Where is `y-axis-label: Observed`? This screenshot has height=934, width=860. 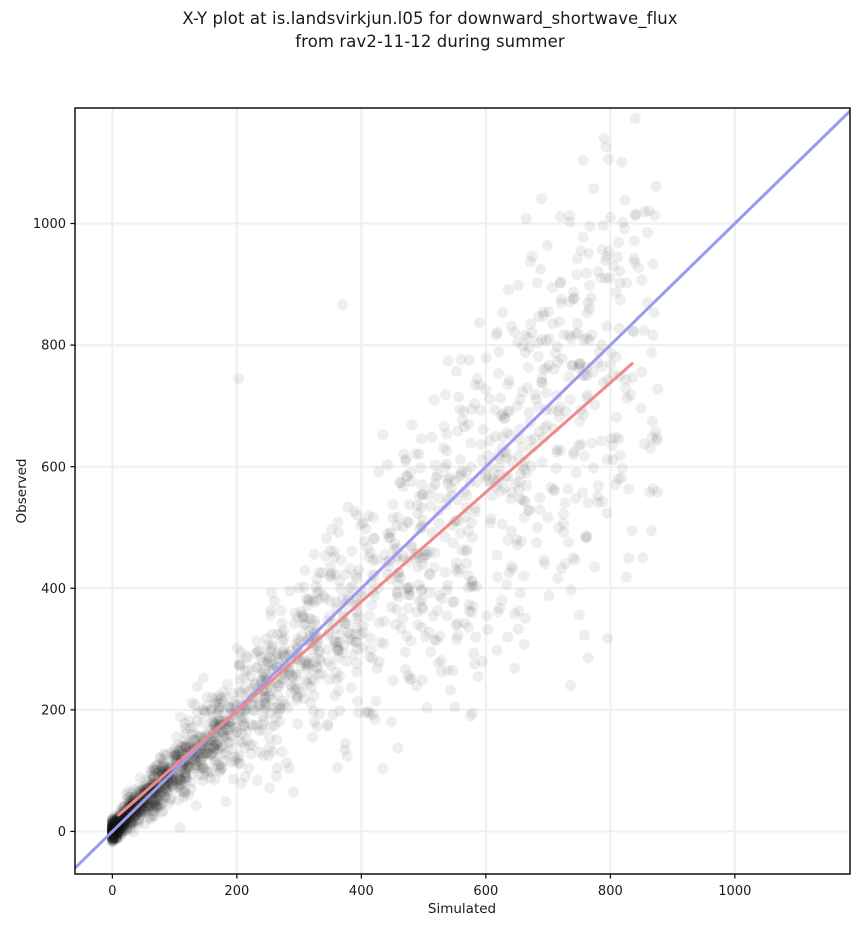
y-axis-label: Observed is located at coordinates (22, 491).